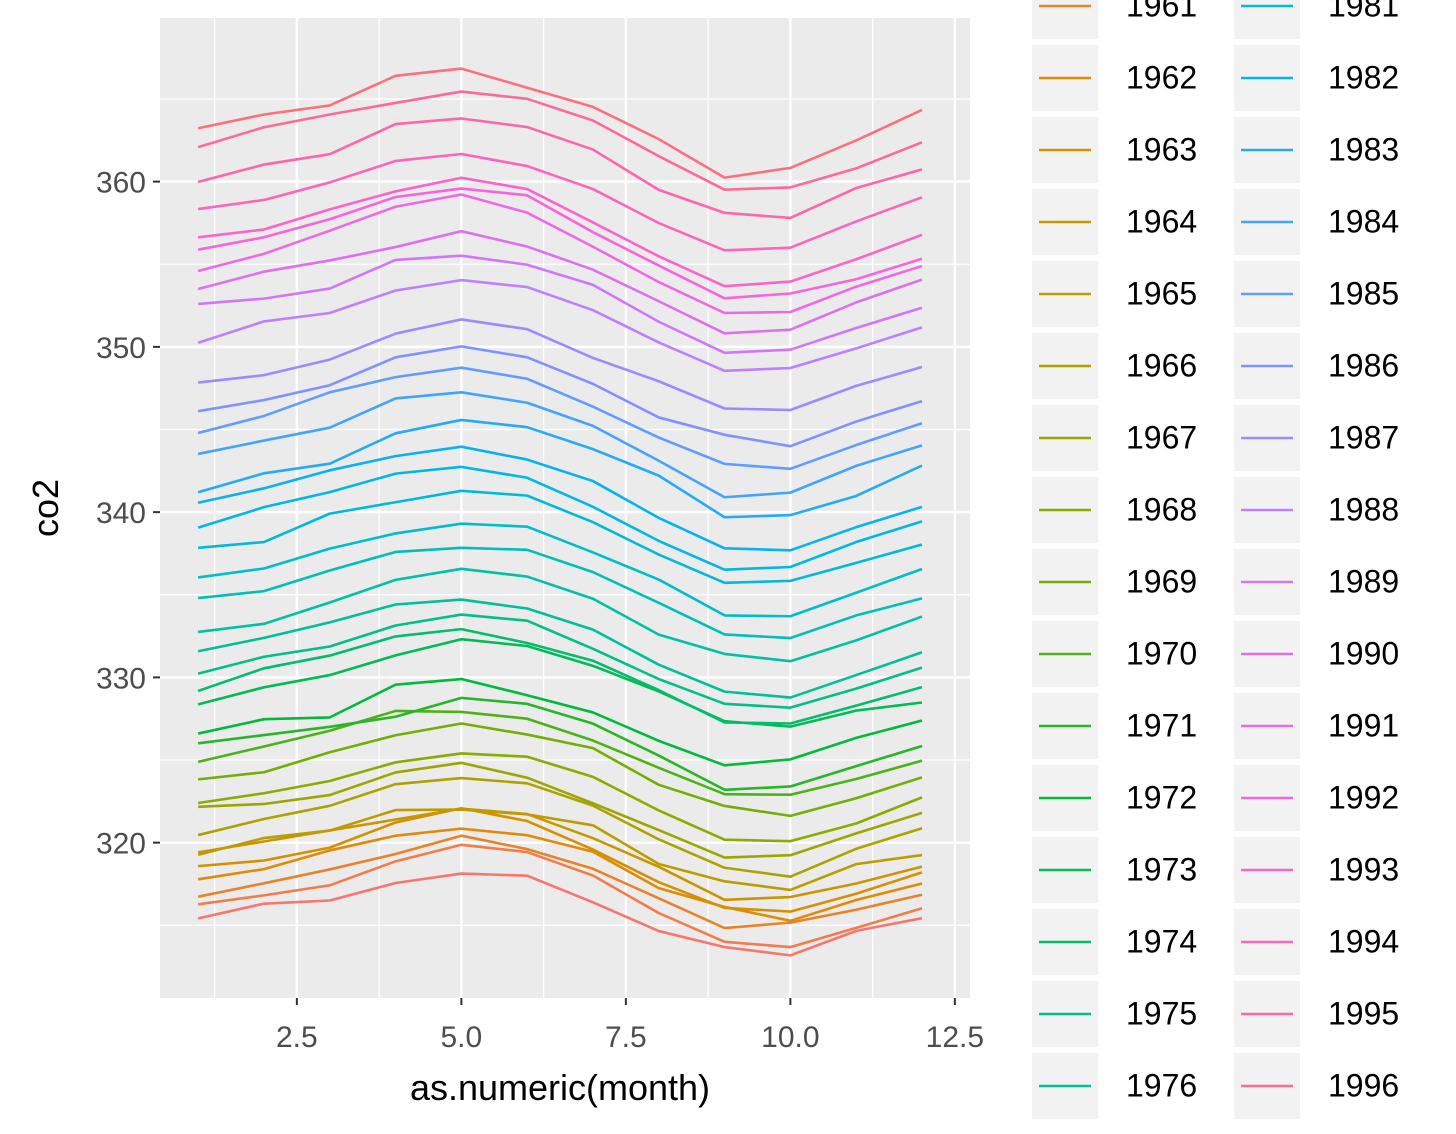 This screenshot has width=1456, height=1134. What do you see at coordinates (121, 844) in the screenshot?
I see `y-tick-label: 320` at bounding box center [121, 844].